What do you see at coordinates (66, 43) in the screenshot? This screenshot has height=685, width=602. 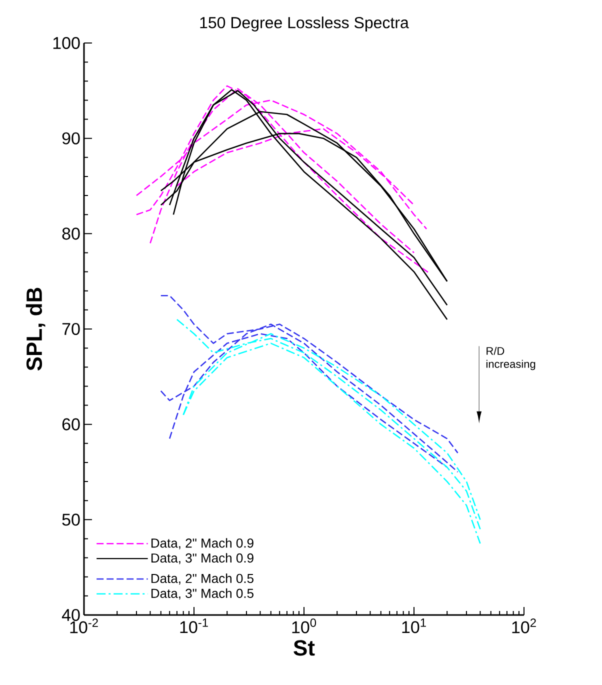 I see `y-tick-label: 100` at bounding box center [66, 43].